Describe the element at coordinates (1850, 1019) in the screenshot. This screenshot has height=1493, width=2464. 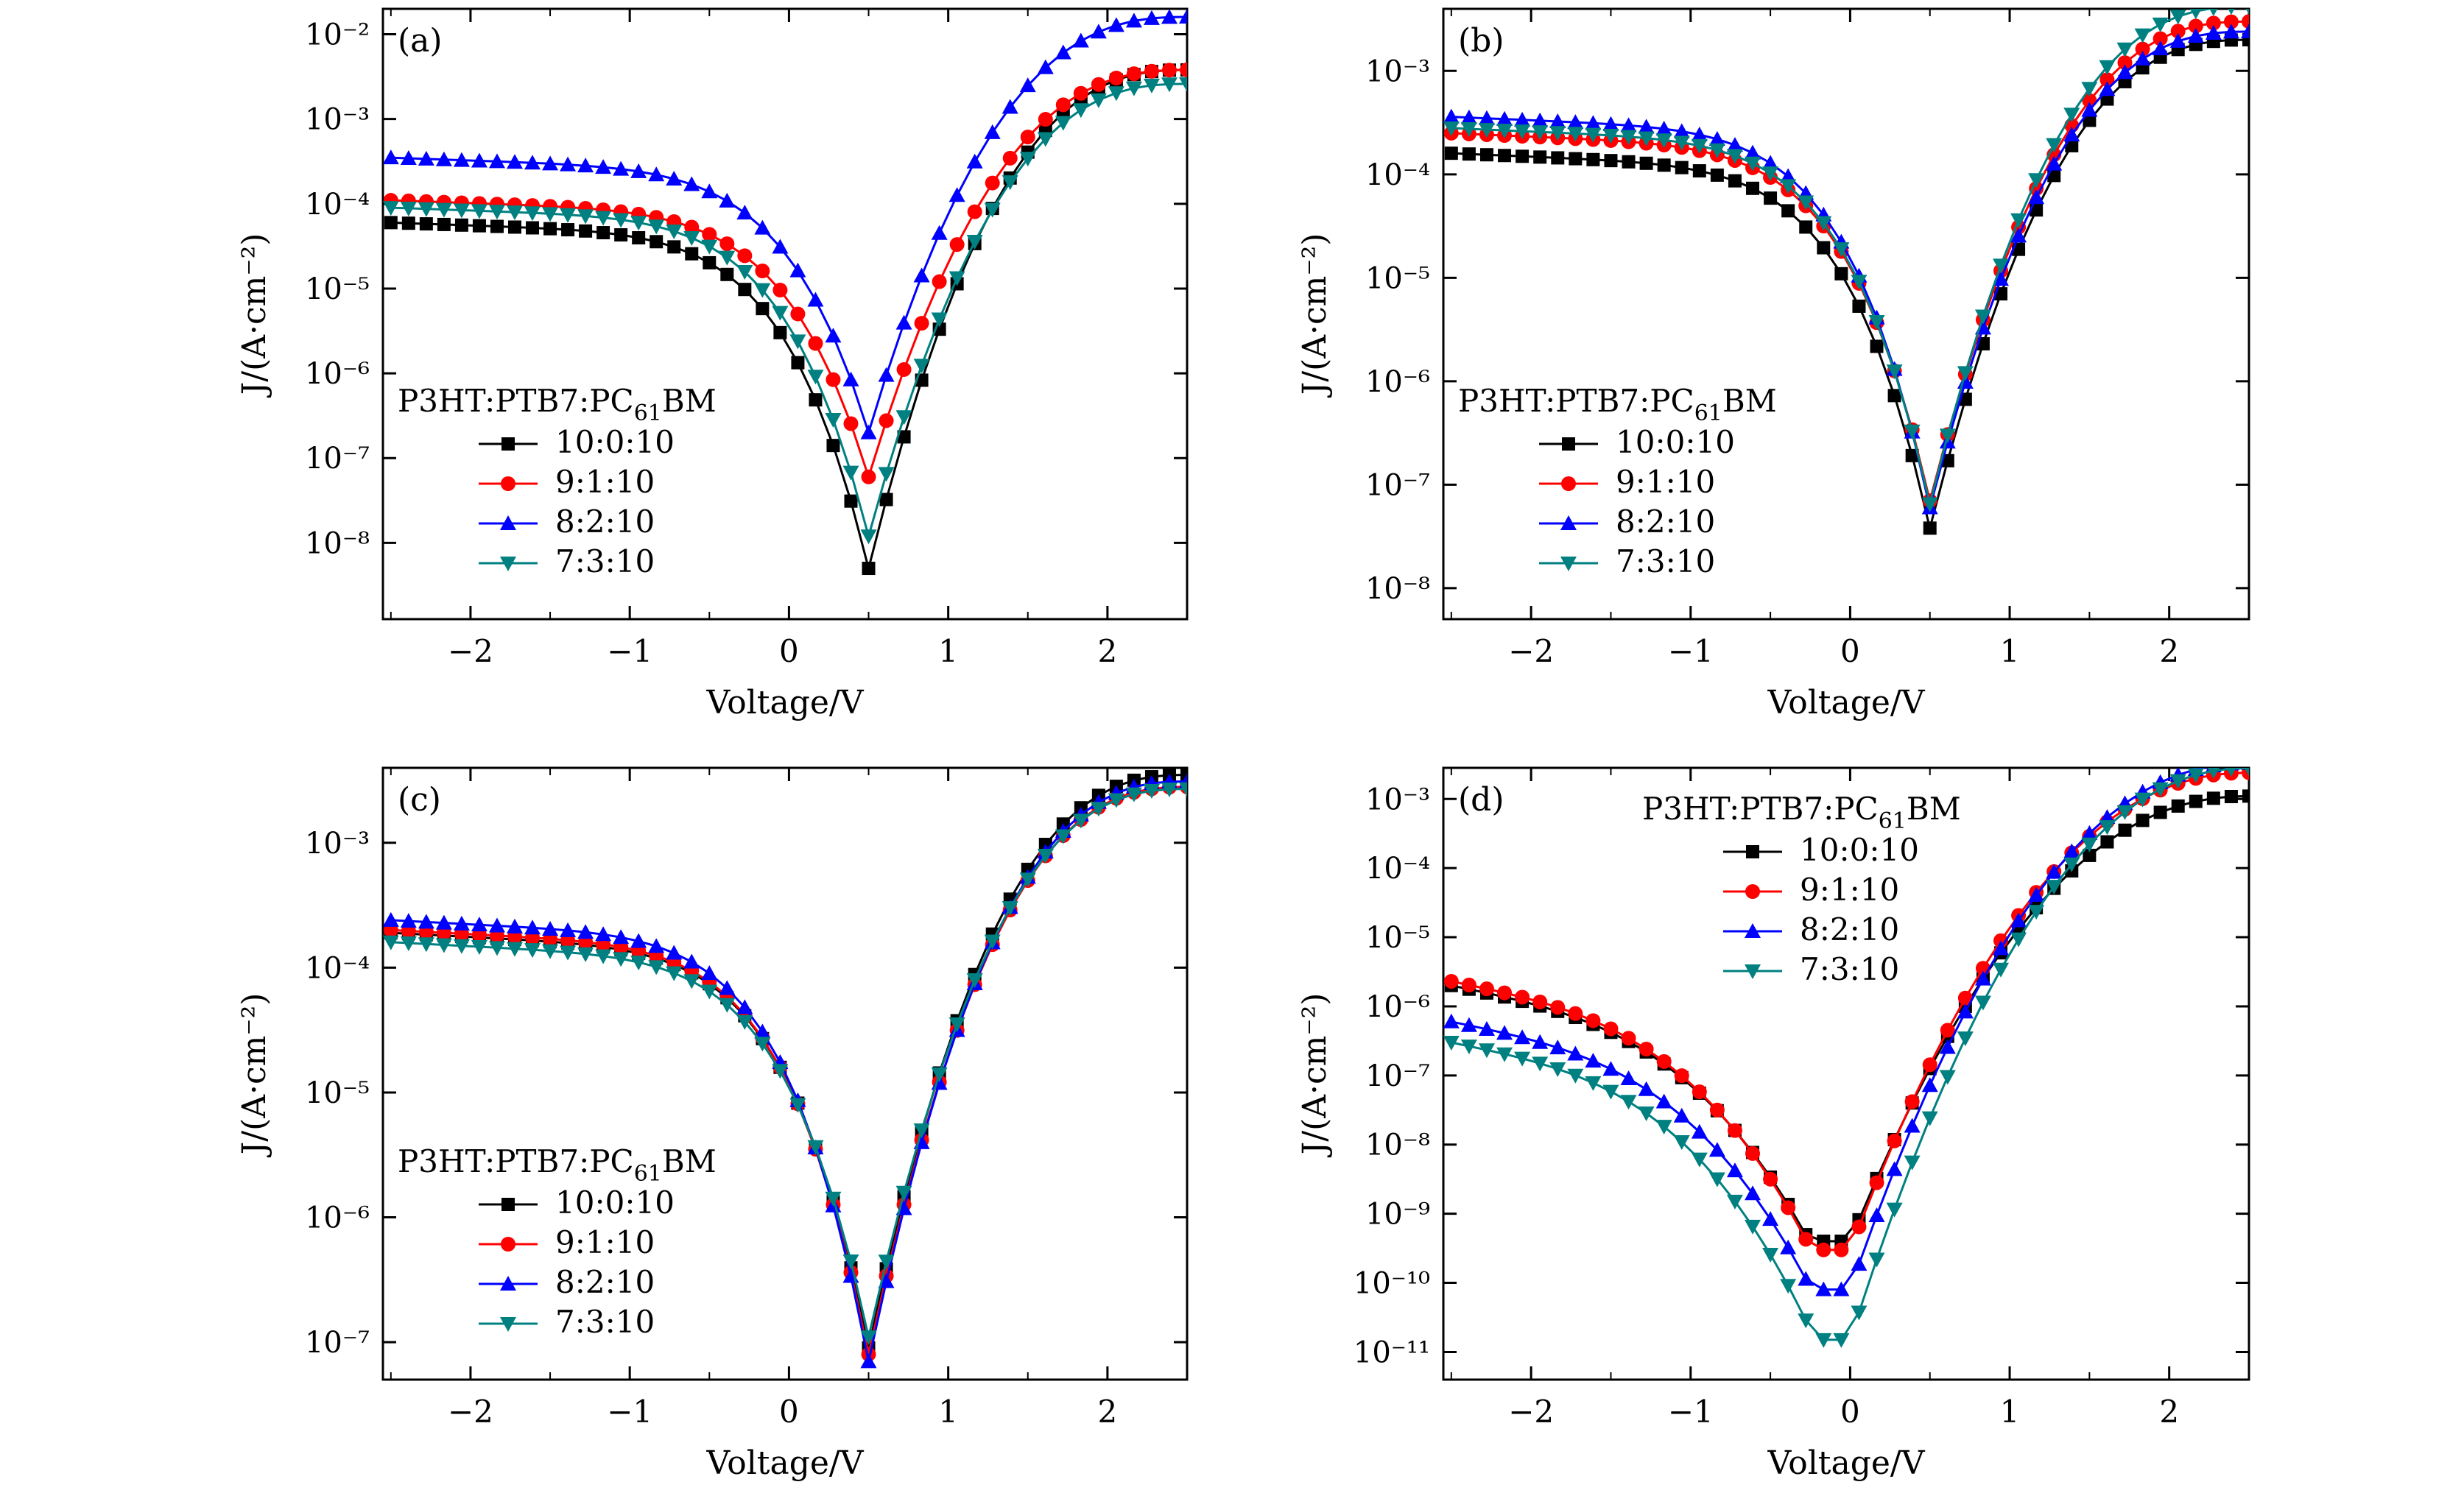
I see `series-line-10:0:10` at that location.